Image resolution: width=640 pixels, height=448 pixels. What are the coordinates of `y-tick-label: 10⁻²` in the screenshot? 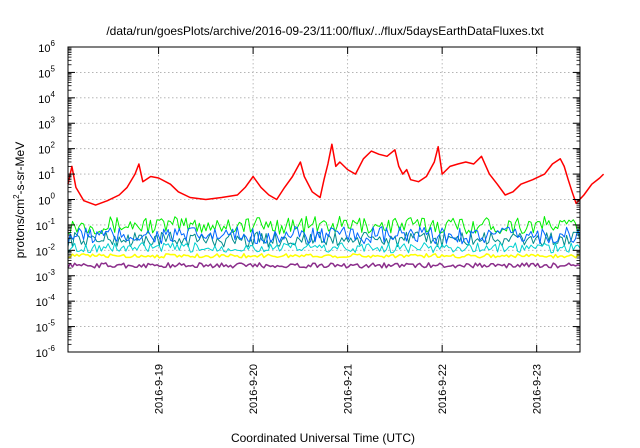 It's located at (46, 250).